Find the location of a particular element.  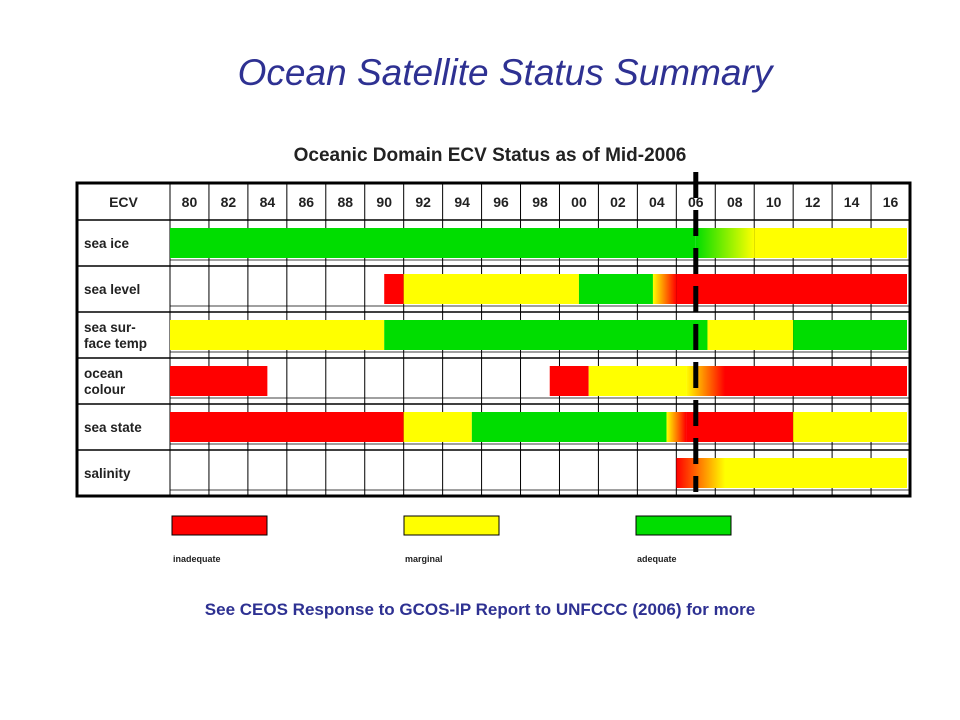

row-label: sea level is located at coordinates (112, 289).